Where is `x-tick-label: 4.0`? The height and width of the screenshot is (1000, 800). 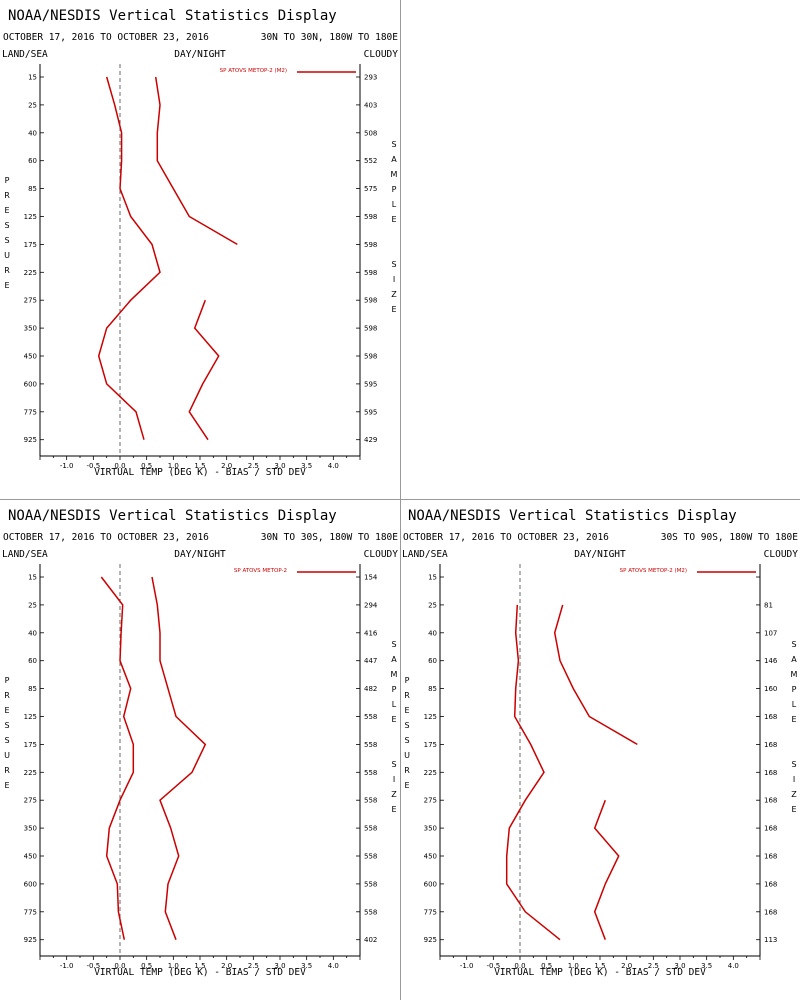 x-tick-label: 4.0 is located at coordinates (733, 966).